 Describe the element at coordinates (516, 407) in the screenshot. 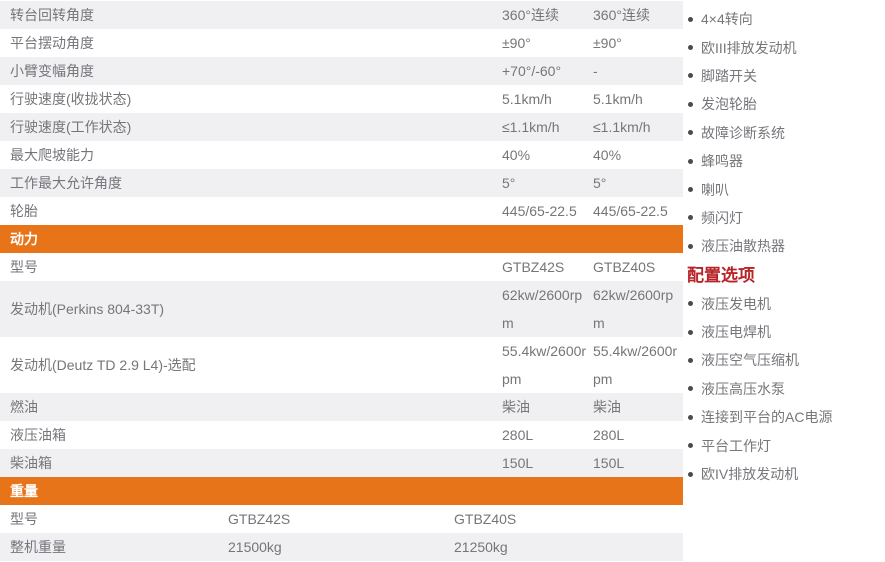

I see `spec-value-col1: 柴油` at that location.